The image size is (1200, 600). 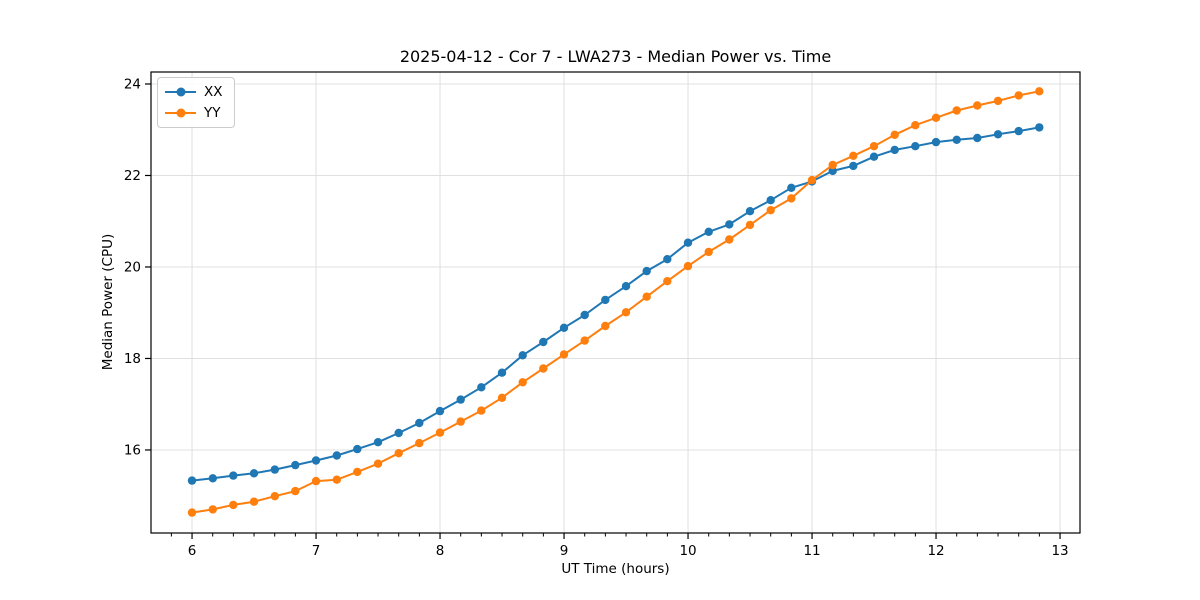 I want to click on y-axis-label: Median Power (CPU), so click(x=108, y=302).